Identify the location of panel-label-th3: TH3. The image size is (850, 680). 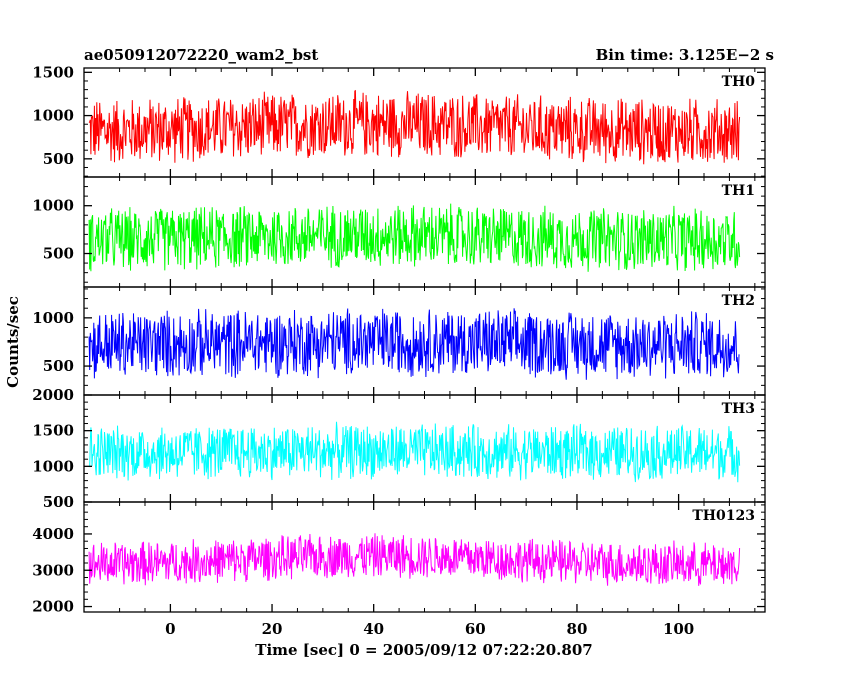
(738, 409).